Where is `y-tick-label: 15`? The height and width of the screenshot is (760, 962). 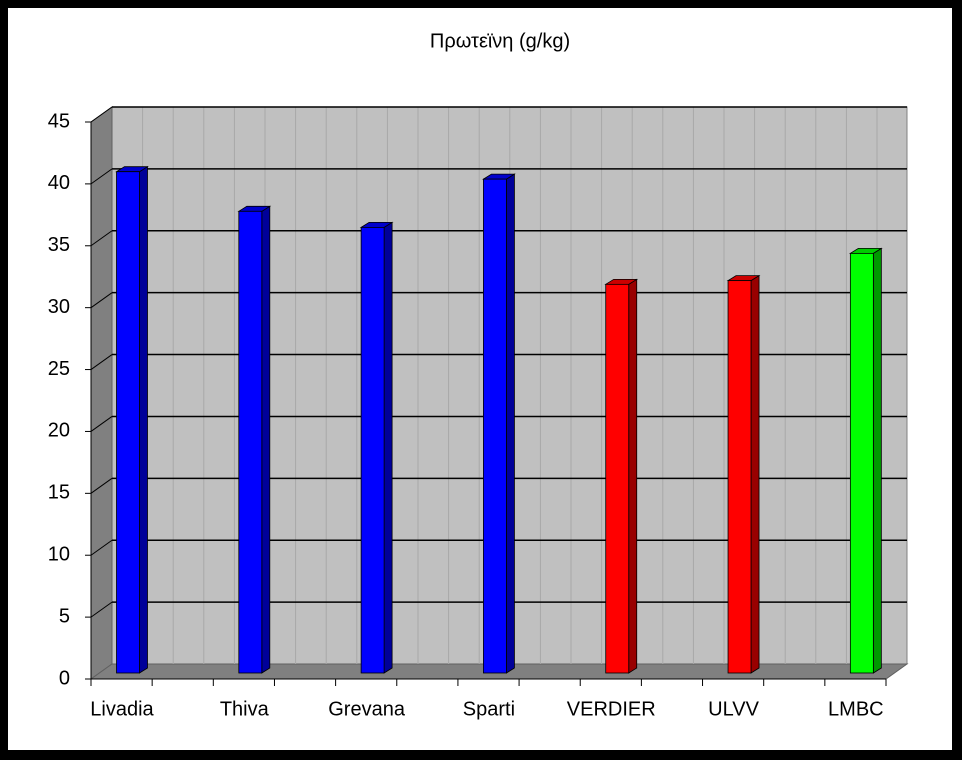 y-tick-label: 15 is located at coordinates (59, 493).